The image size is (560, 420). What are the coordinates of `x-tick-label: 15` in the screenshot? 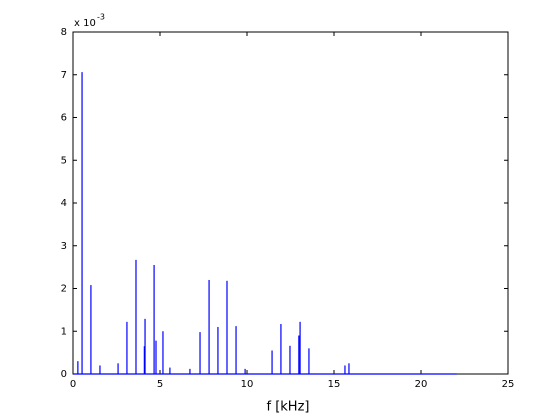 It's located at (334, 384).